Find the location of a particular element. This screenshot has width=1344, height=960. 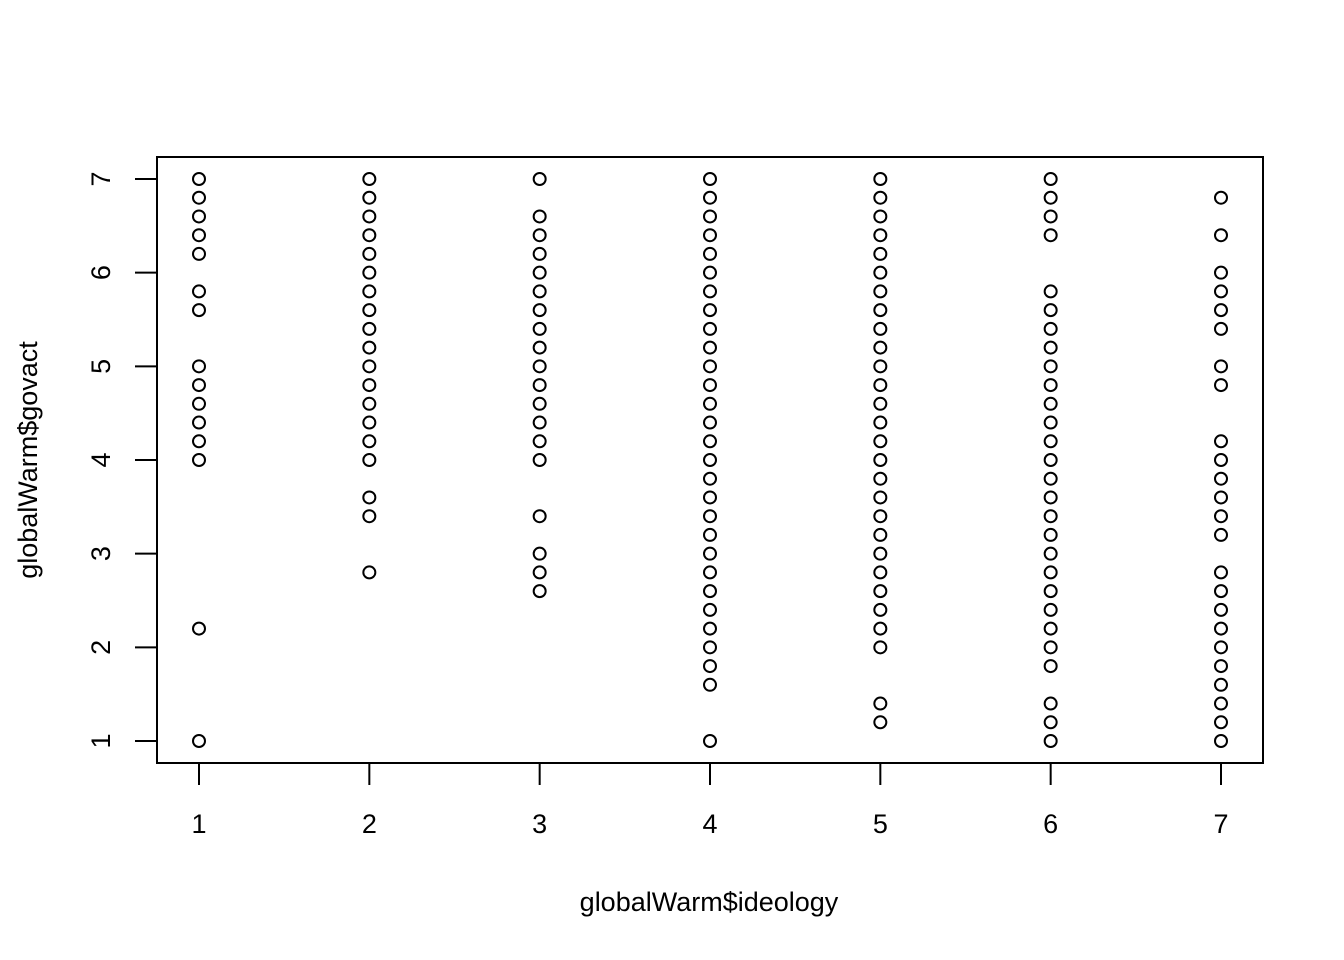

y-tick-label: 4 is located at coordinates (101, 459).